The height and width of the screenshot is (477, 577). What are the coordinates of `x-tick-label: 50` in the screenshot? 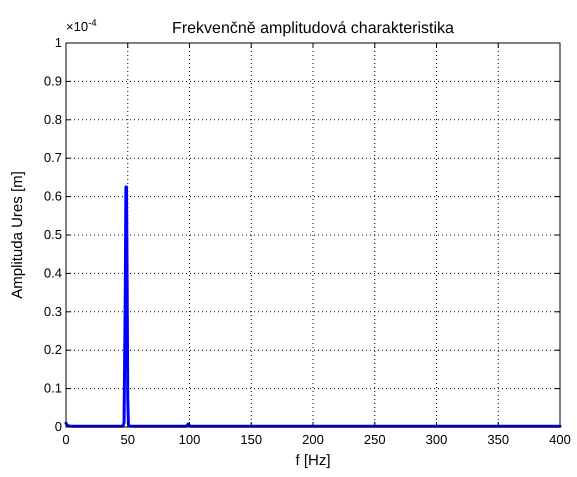 It's located at (127, 439).